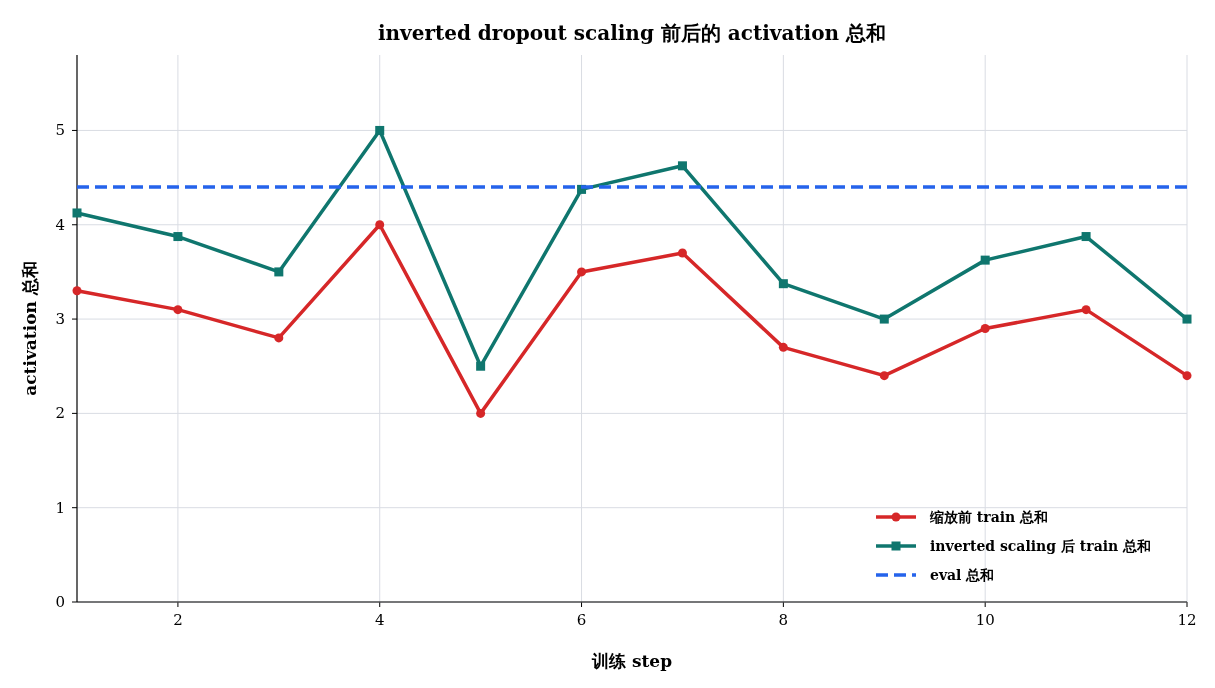 This screenshot has height=688, width=1215. Describe the element at coordinates (783, 620) in the screenshot. I see `x-tick-label: 8` at that location.